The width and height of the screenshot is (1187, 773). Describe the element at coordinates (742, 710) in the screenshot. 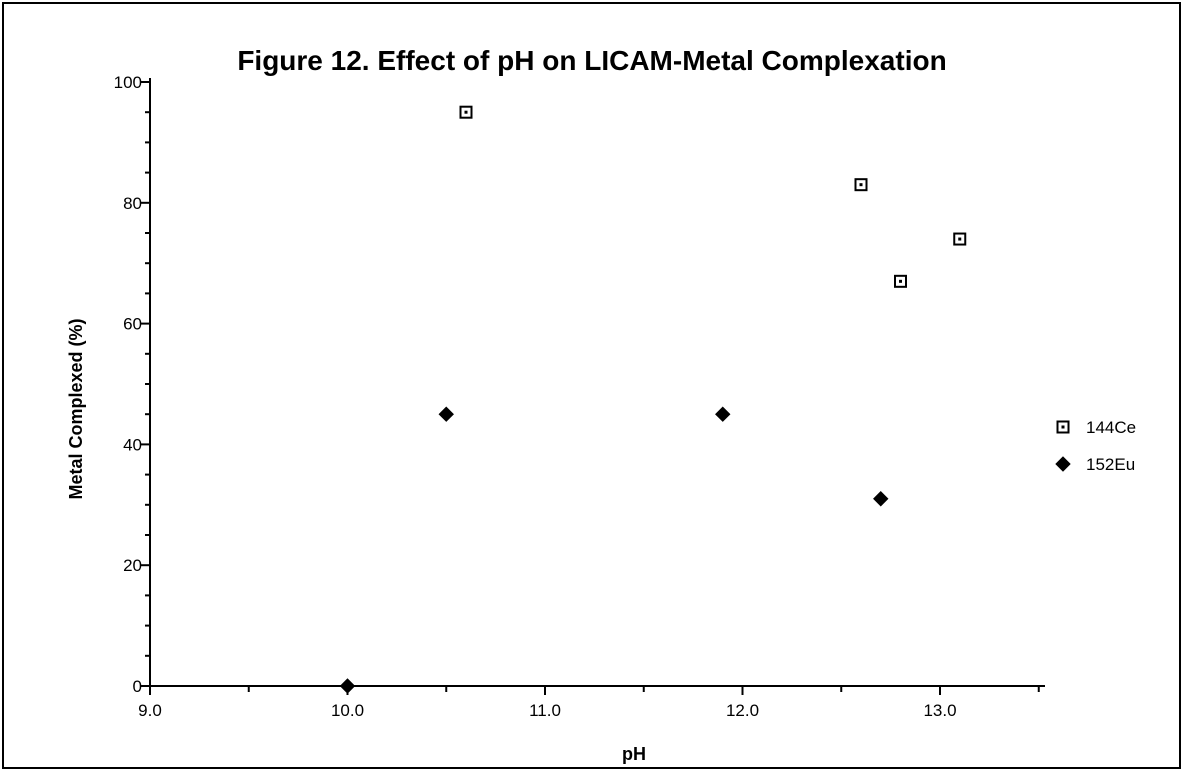

I see `x-tick-label: 12.0` at that location.